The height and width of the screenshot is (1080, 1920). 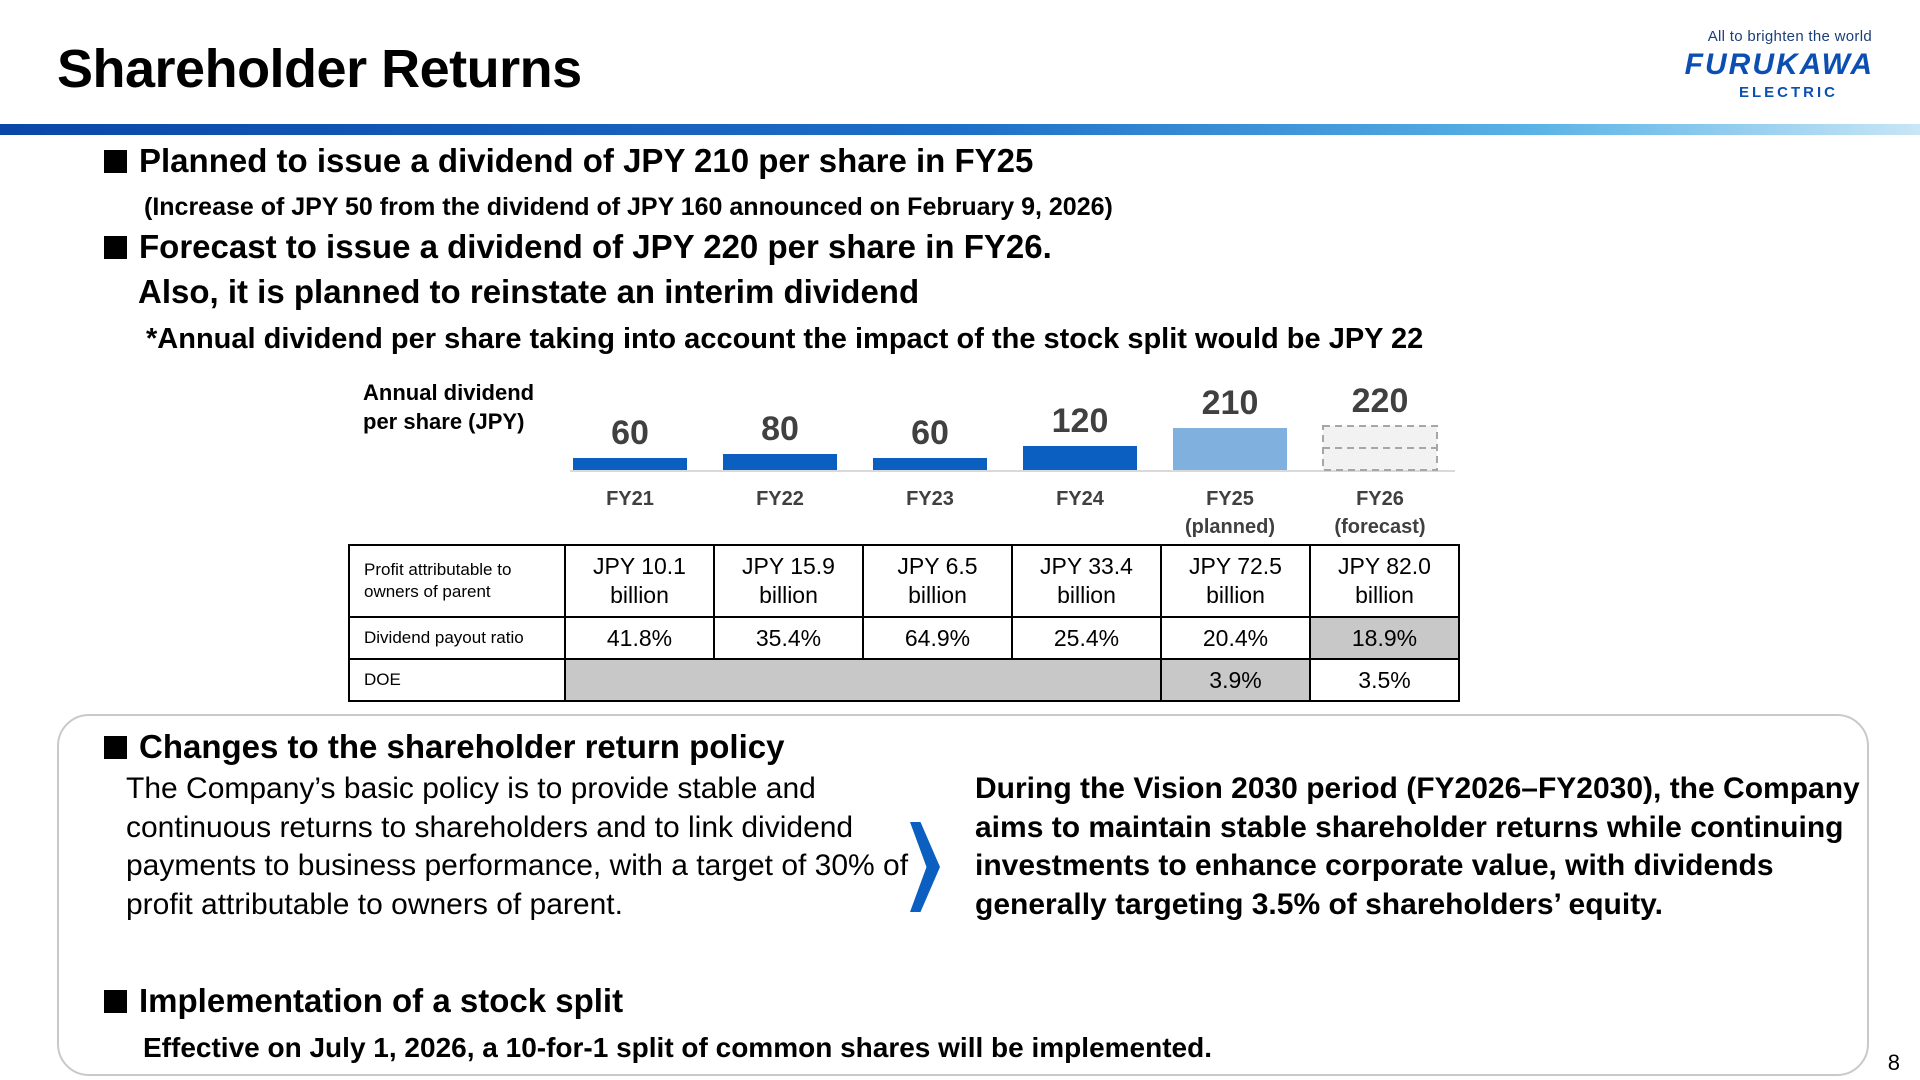 What do you see at coordinates (427, 591) in the screenshot?
I see `row-label-line: owners of parent` at bounding box center [427, 591].